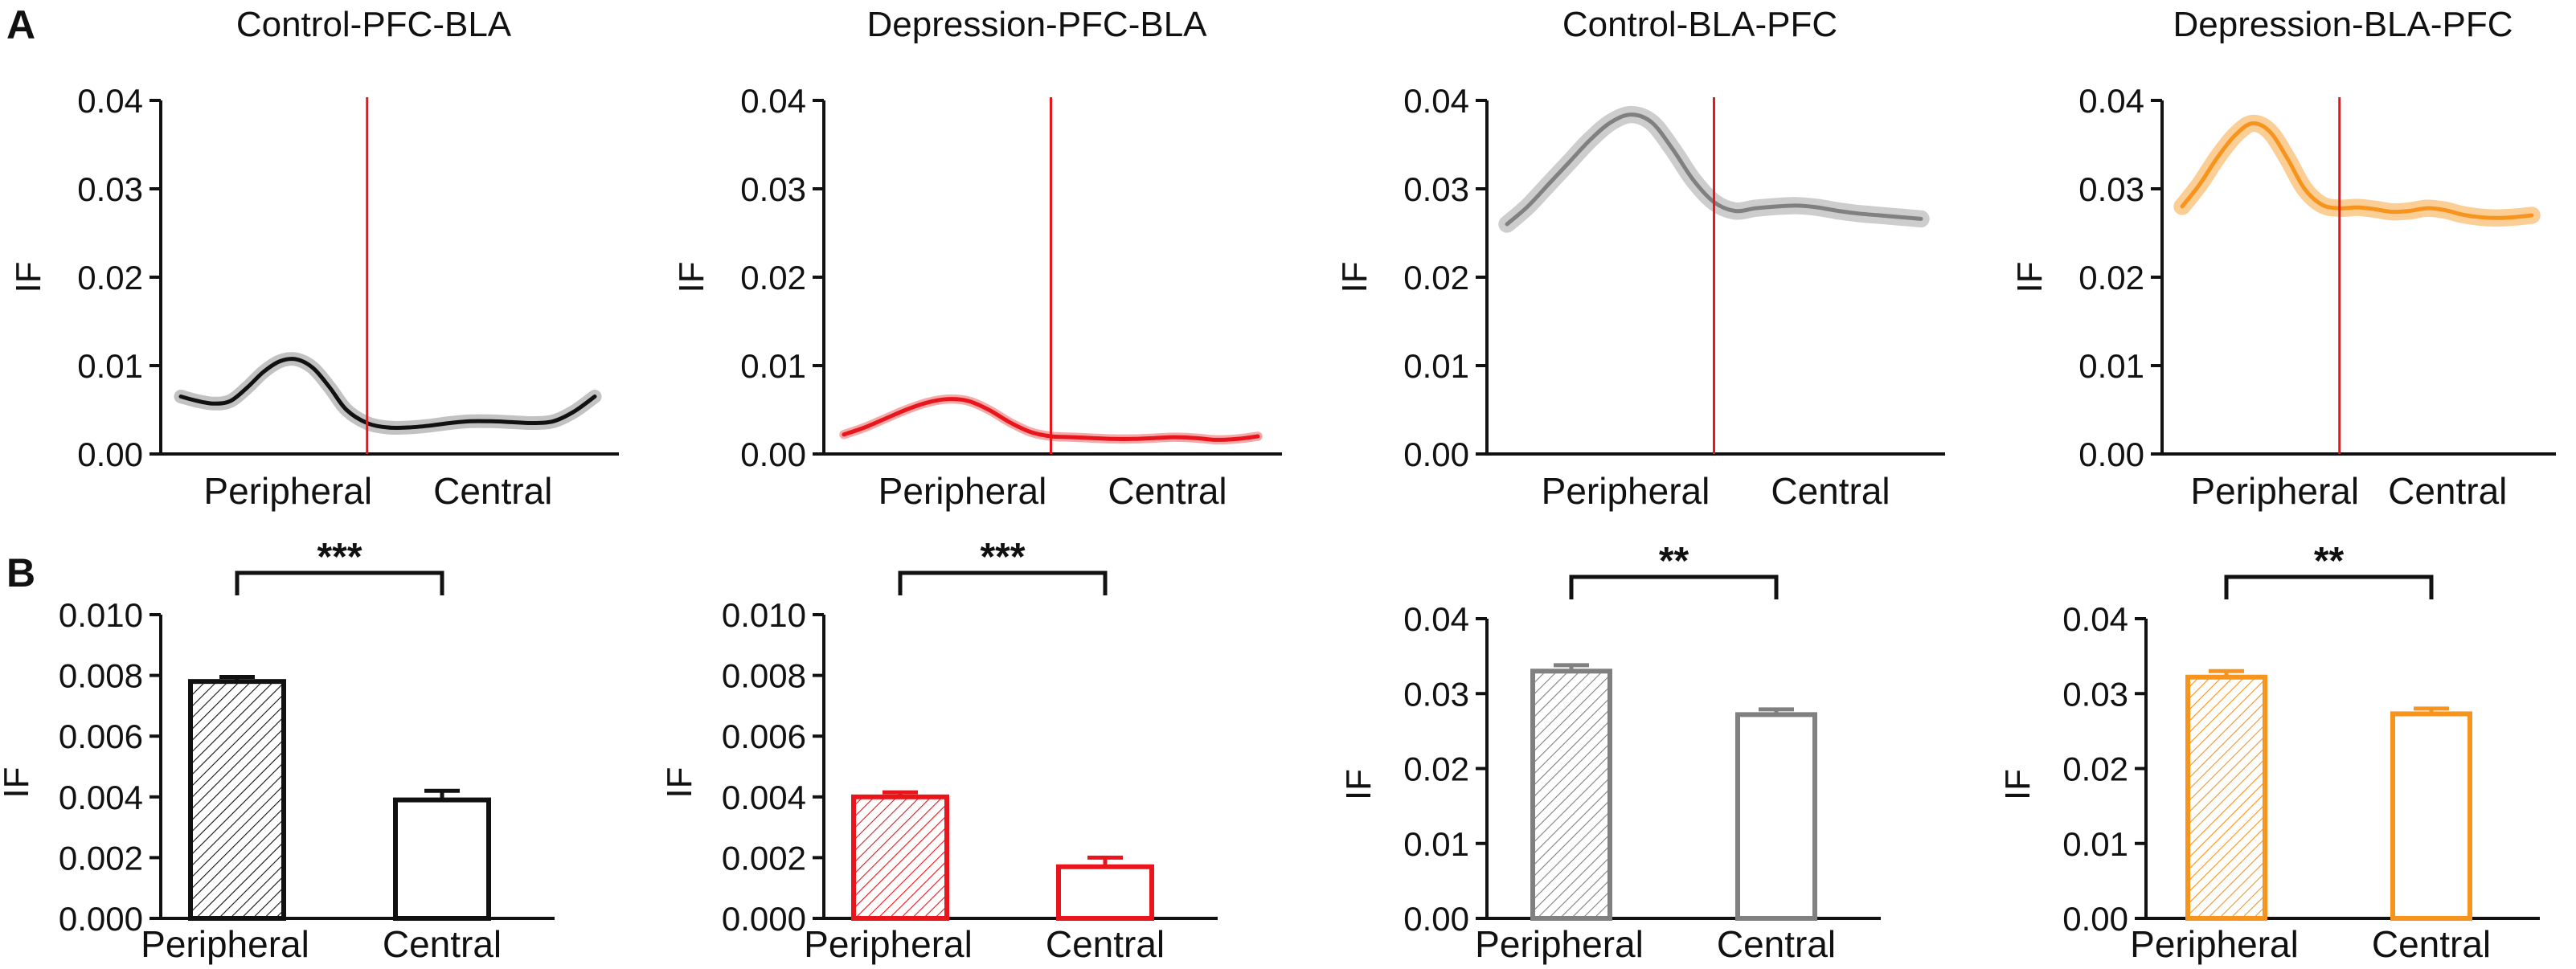 This screenshot has width=2576, height=969. What do you see at coordinates (20, 24) in the screenshot?
I see `panel-label-a: A` at bounding box center [20, 24].